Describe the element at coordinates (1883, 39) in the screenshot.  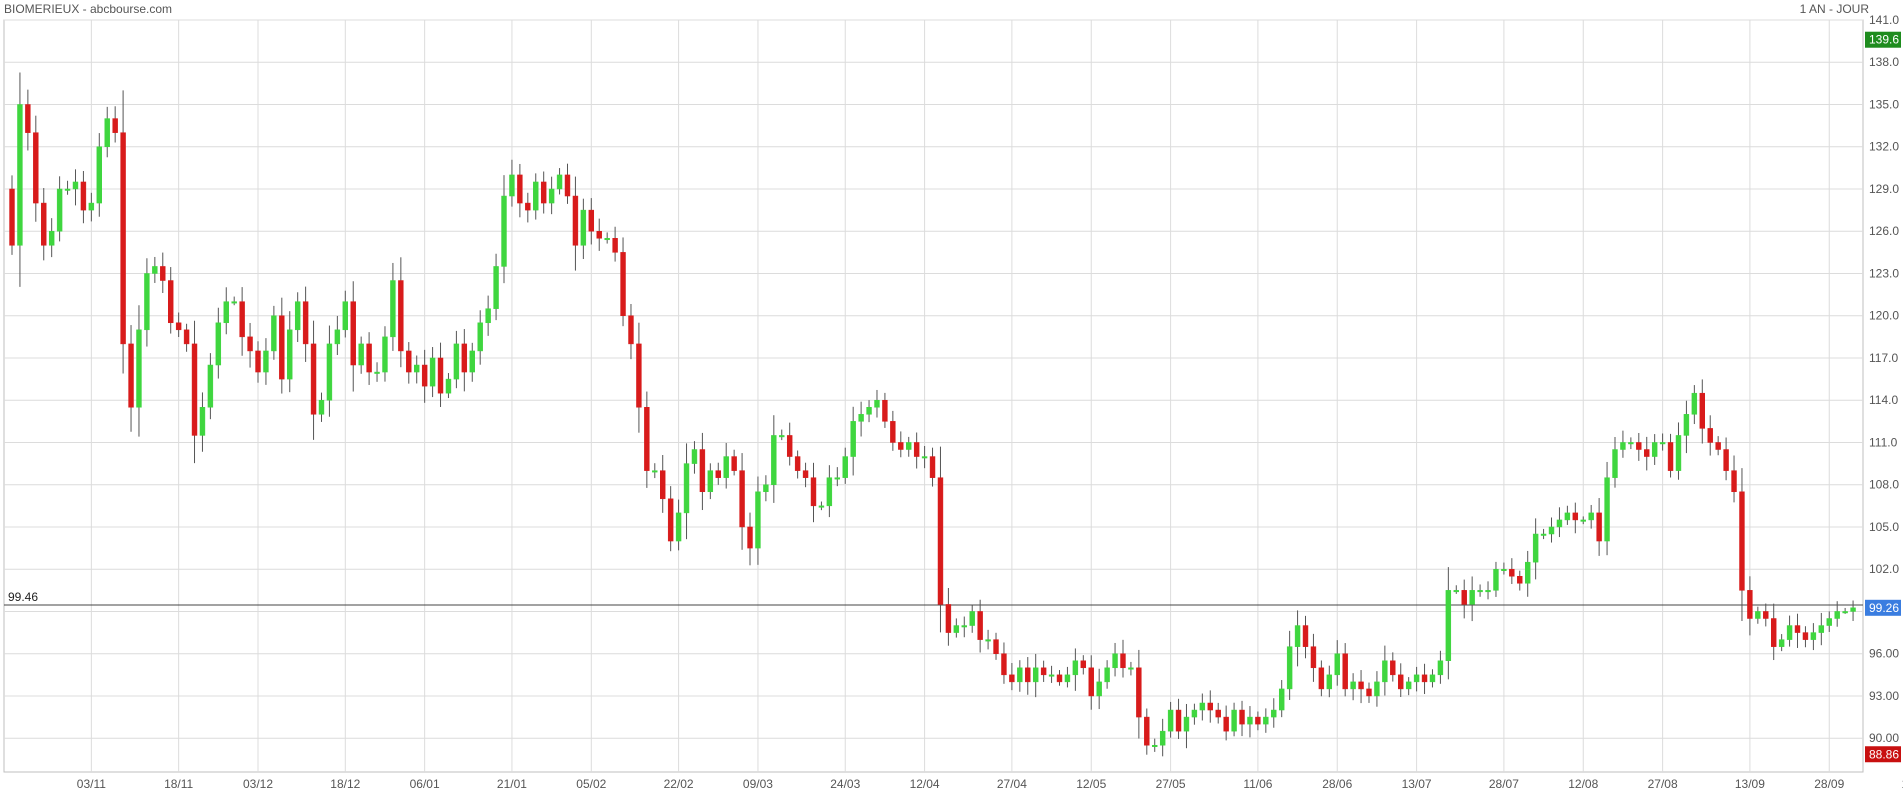
I see `high-price-badge-bg` at that location.